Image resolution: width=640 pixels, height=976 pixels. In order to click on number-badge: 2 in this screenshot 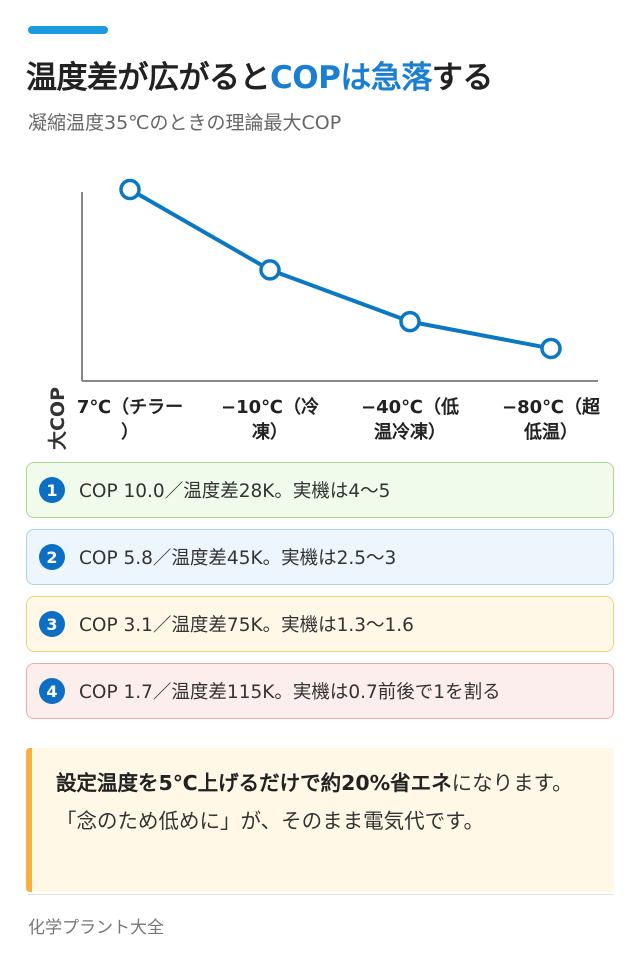, I will do `click(52, 557)`.